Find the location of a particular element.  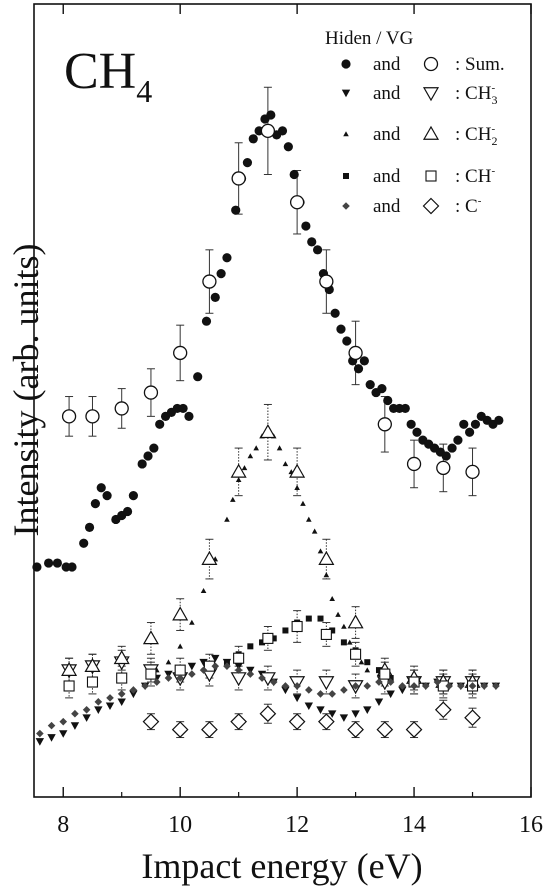

legend-entry-1: and : CH3- is located at coordinates (419, 94).